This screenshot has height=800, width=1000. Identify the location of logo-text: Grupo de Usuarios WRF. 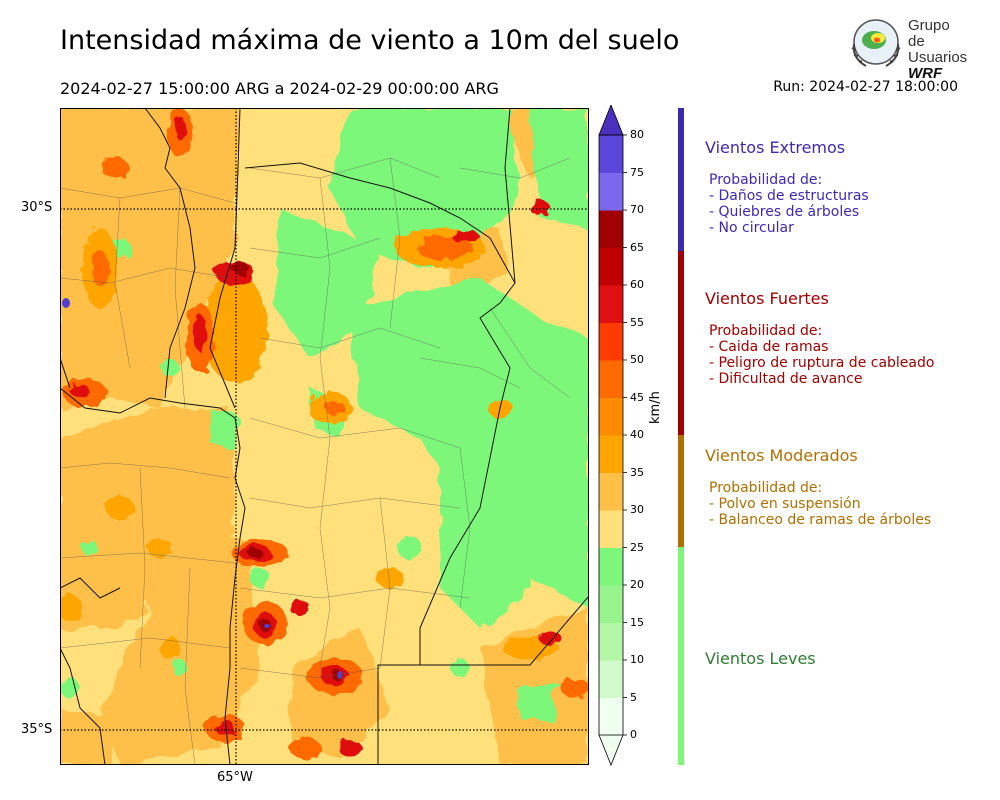
(938, 49).